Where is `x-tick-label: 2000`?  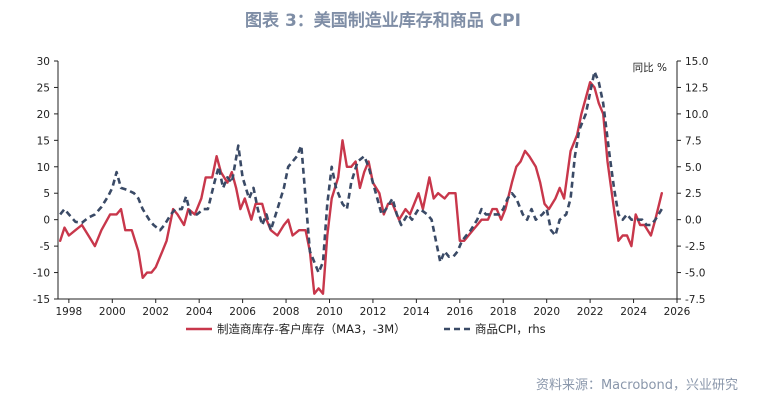
x-tick-label: 2000 is located at coordinates (112, 312).